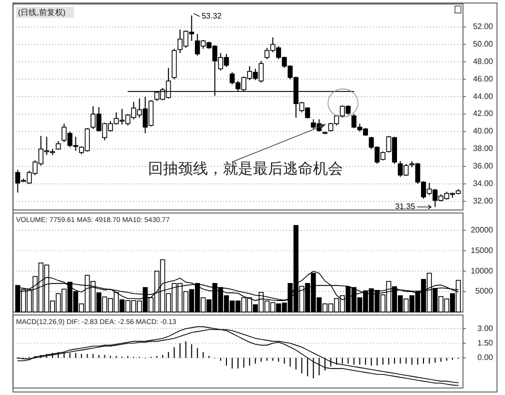 The image size is (505, 395). I want to click on y-tick-label: 5000, so click(484, 291).